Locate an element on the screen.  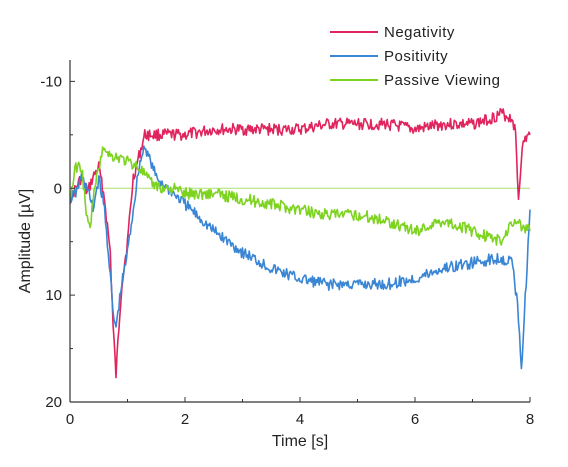
y-axis-label: Amplitude [µV] is located at coordinates (25, 241).